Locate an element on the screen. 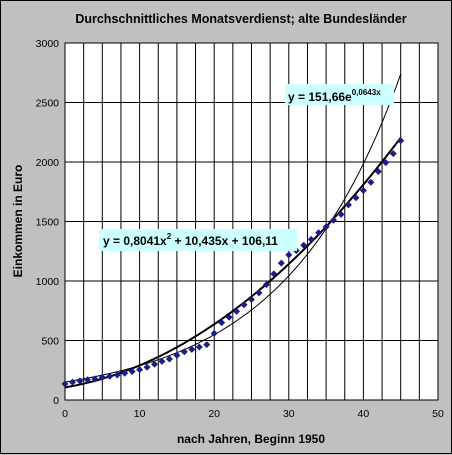  exp-equation-box is located at coordinates (339, 94).